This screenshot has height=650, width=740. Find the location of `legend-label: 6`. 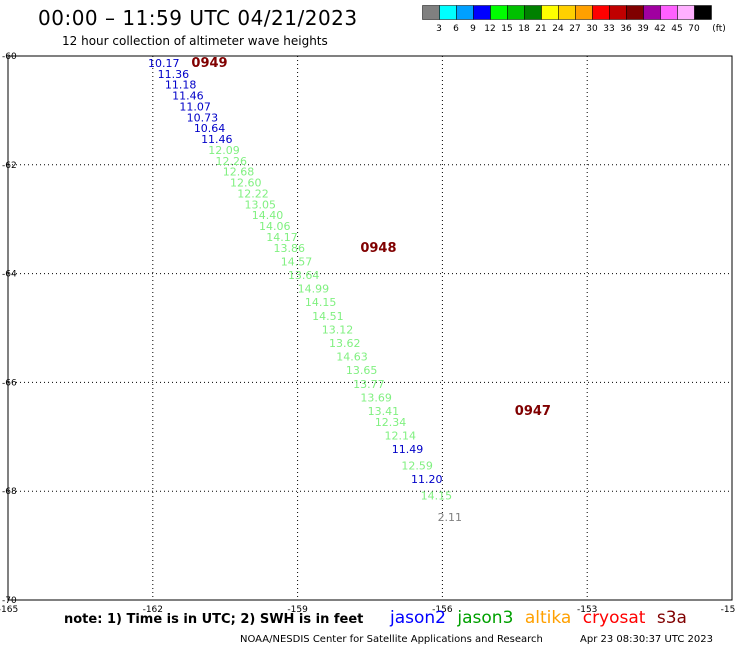

legend-label: 6 is located at coordinates (456, 29).